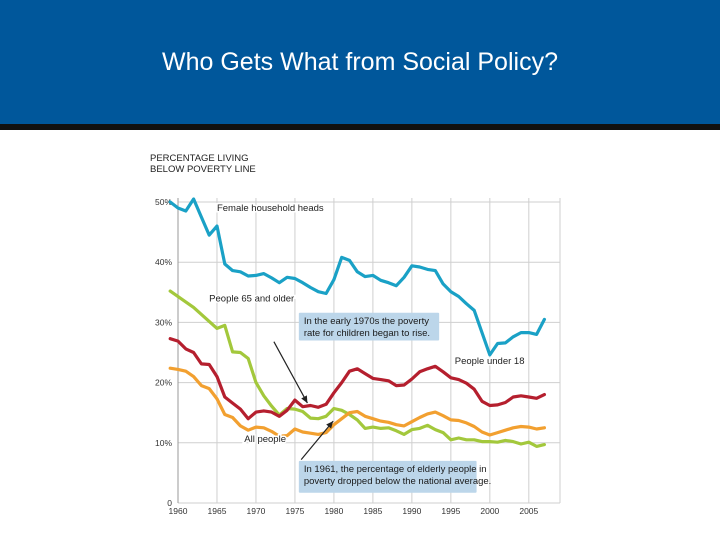 The width and height of the screenshot is (720, 540). What do you see at coordinates (367, 333) in the screenshot?
I see `annotation-text: rate for children began to rise.` at bounding box center [367, 333].